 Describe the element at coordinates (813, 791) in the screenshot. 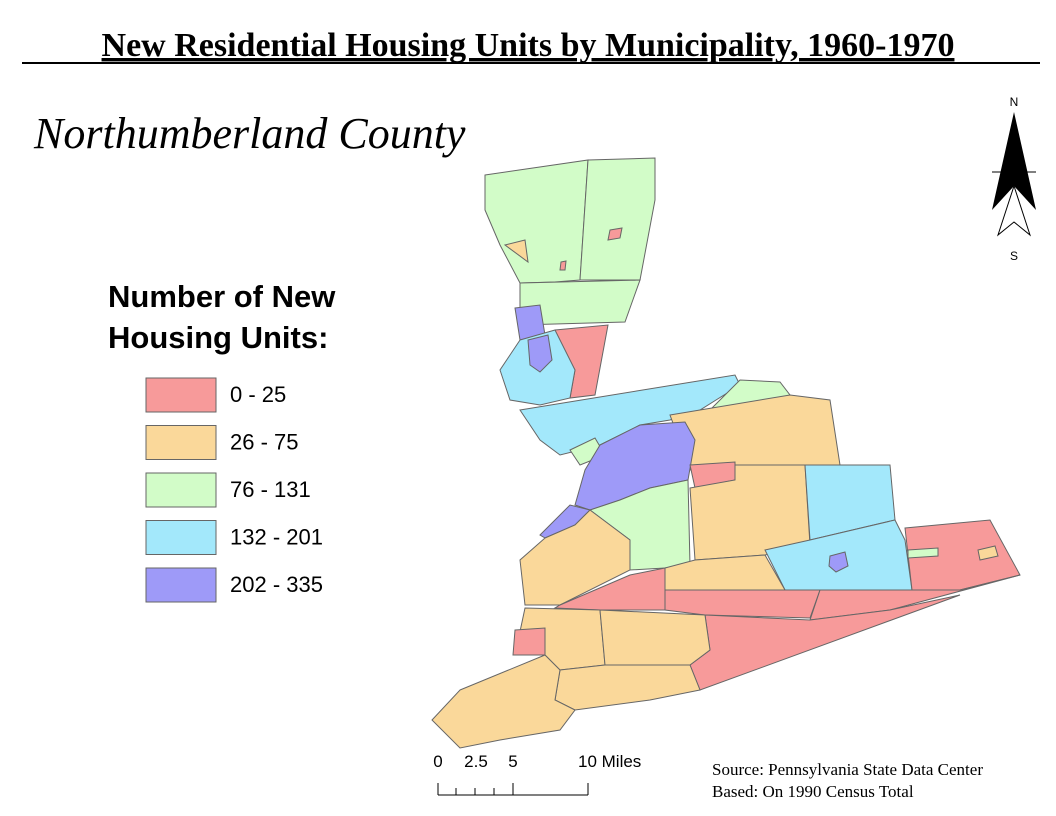

I see `source-text: Based: On 1990 Census Total` at that location.